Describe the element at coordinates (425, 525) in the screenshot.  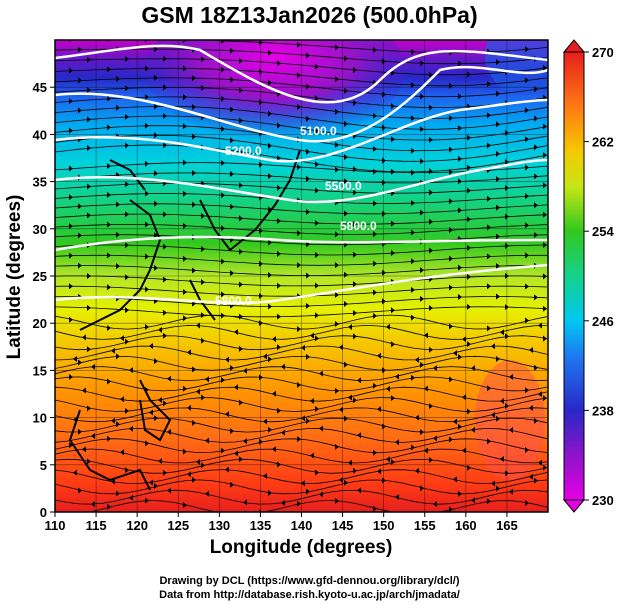
I see `x-tick-label: 155` at that location.